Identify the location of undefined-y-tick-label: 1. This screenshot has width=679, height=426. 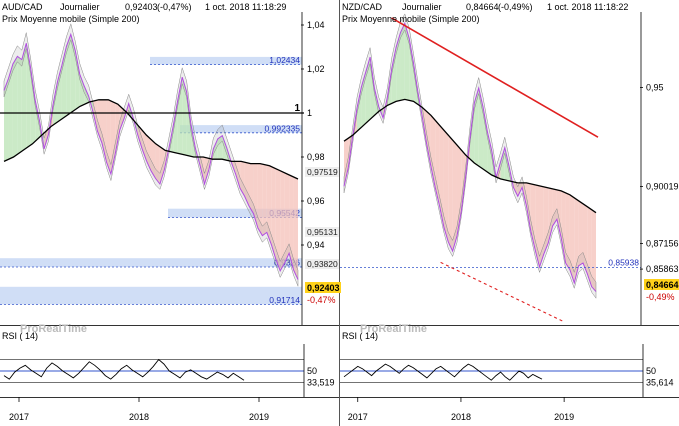
(309, 113).